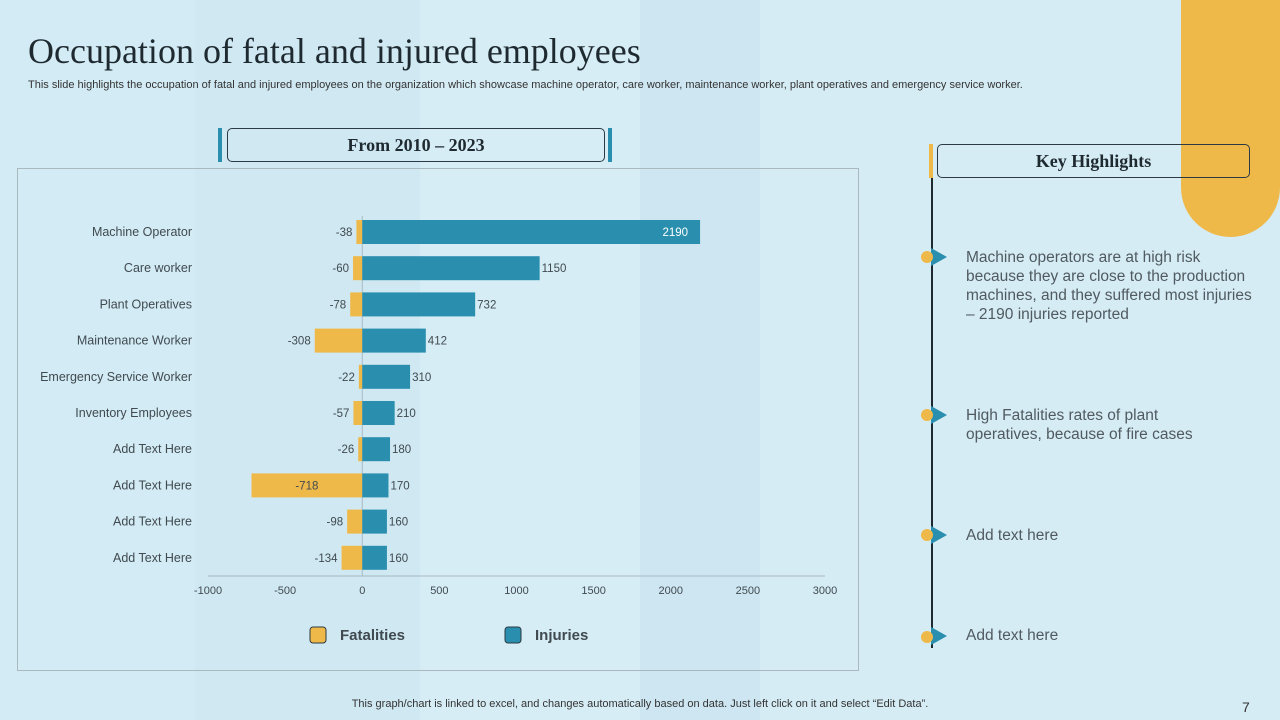 Image resolution: width=1280 pixels, height=720 pixels. Describe the element at coordinates (285, 591) in the screenshot. I see `x-tick-label: -500` at that location.